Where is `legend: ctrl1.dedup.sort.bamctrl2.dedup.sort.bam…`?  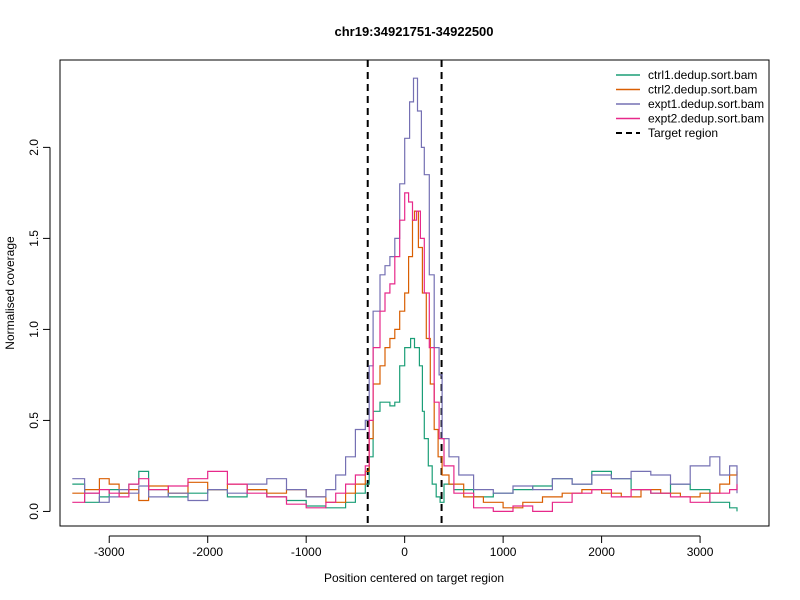
legend: ctrl1.dedup.sort.bamctrl2.dedup.sort.bam… is located at coordinates (690, 104).